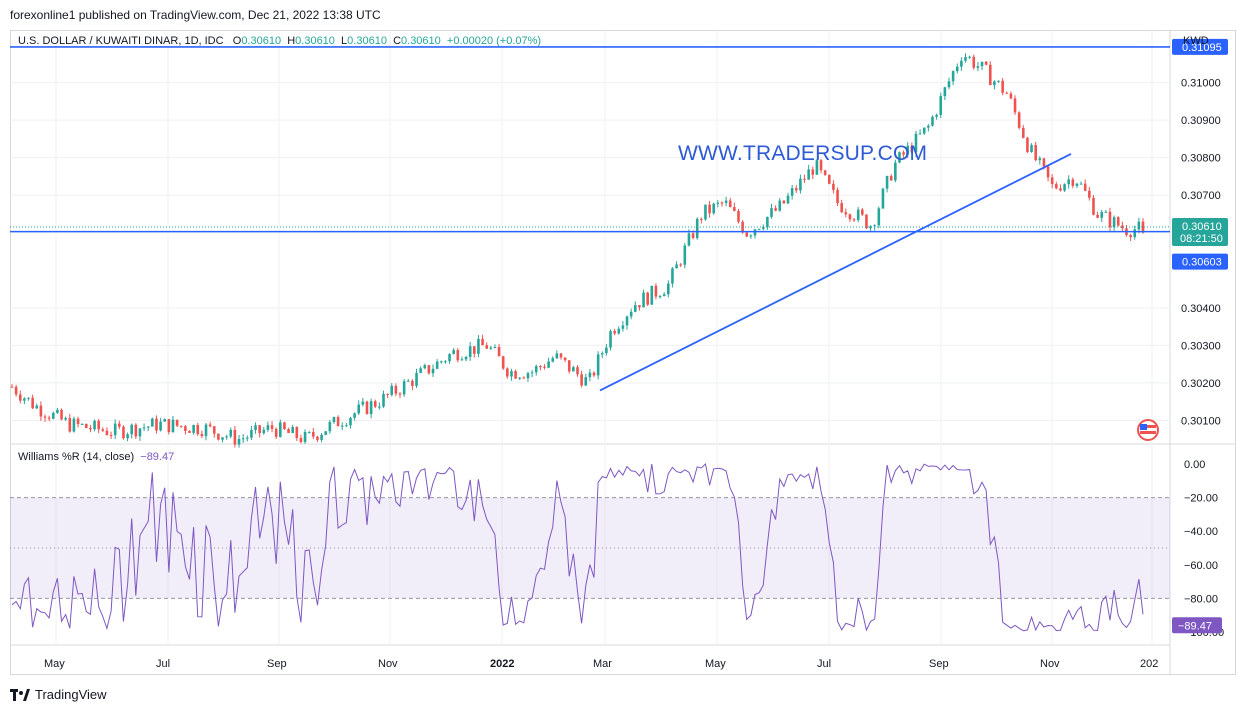 This screenshot has height=713, width=1246. I want to click on time-tick-label: Sep, so click(277, 664).